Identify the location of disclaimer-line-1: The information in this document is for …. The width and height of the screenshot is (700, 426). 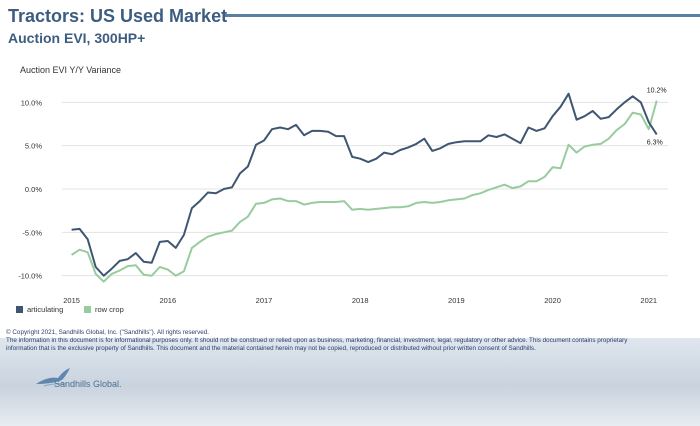
(317, 340).